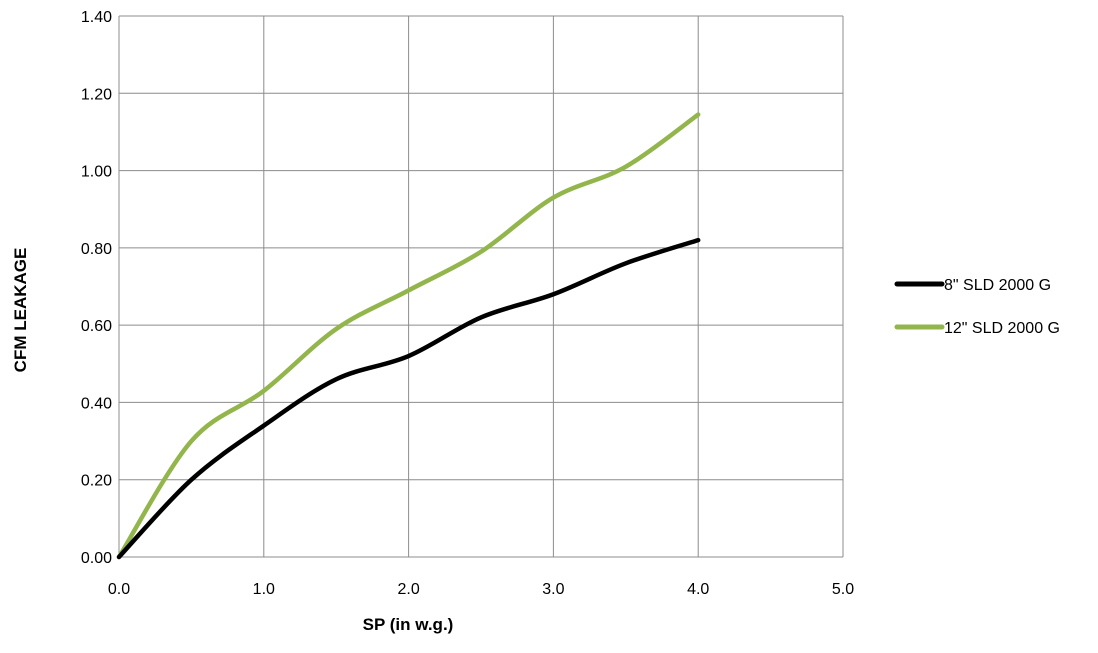 The image size is (1098, 653). What do you see at coordinates (408, 589) in the screenshot?
I see `x-tick-label: 2.0` at bounding box center [408, 589].